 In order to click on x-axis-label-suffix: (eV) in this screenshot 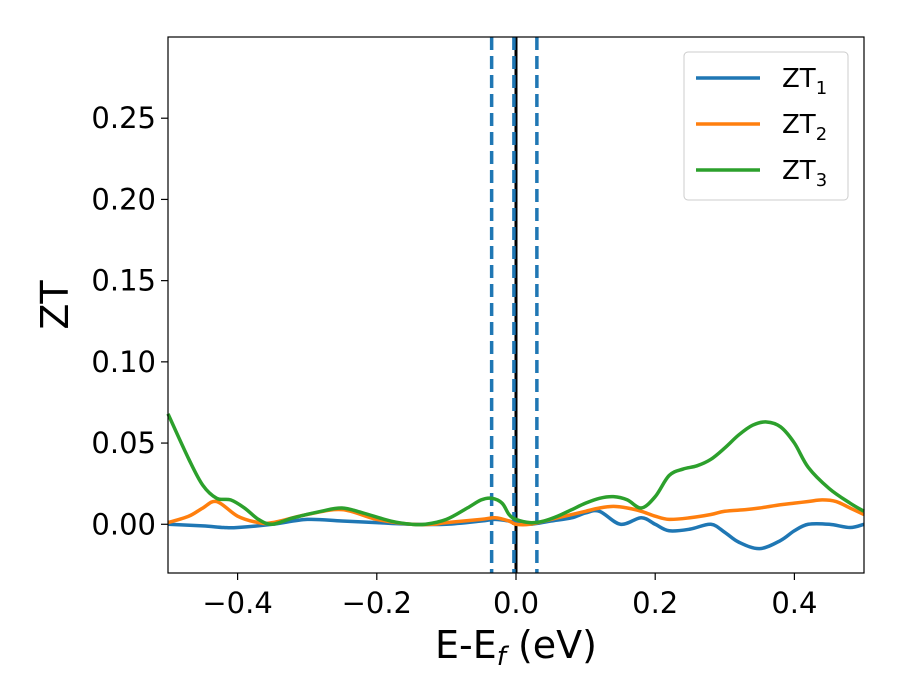, I will do `click(551, 645)`.